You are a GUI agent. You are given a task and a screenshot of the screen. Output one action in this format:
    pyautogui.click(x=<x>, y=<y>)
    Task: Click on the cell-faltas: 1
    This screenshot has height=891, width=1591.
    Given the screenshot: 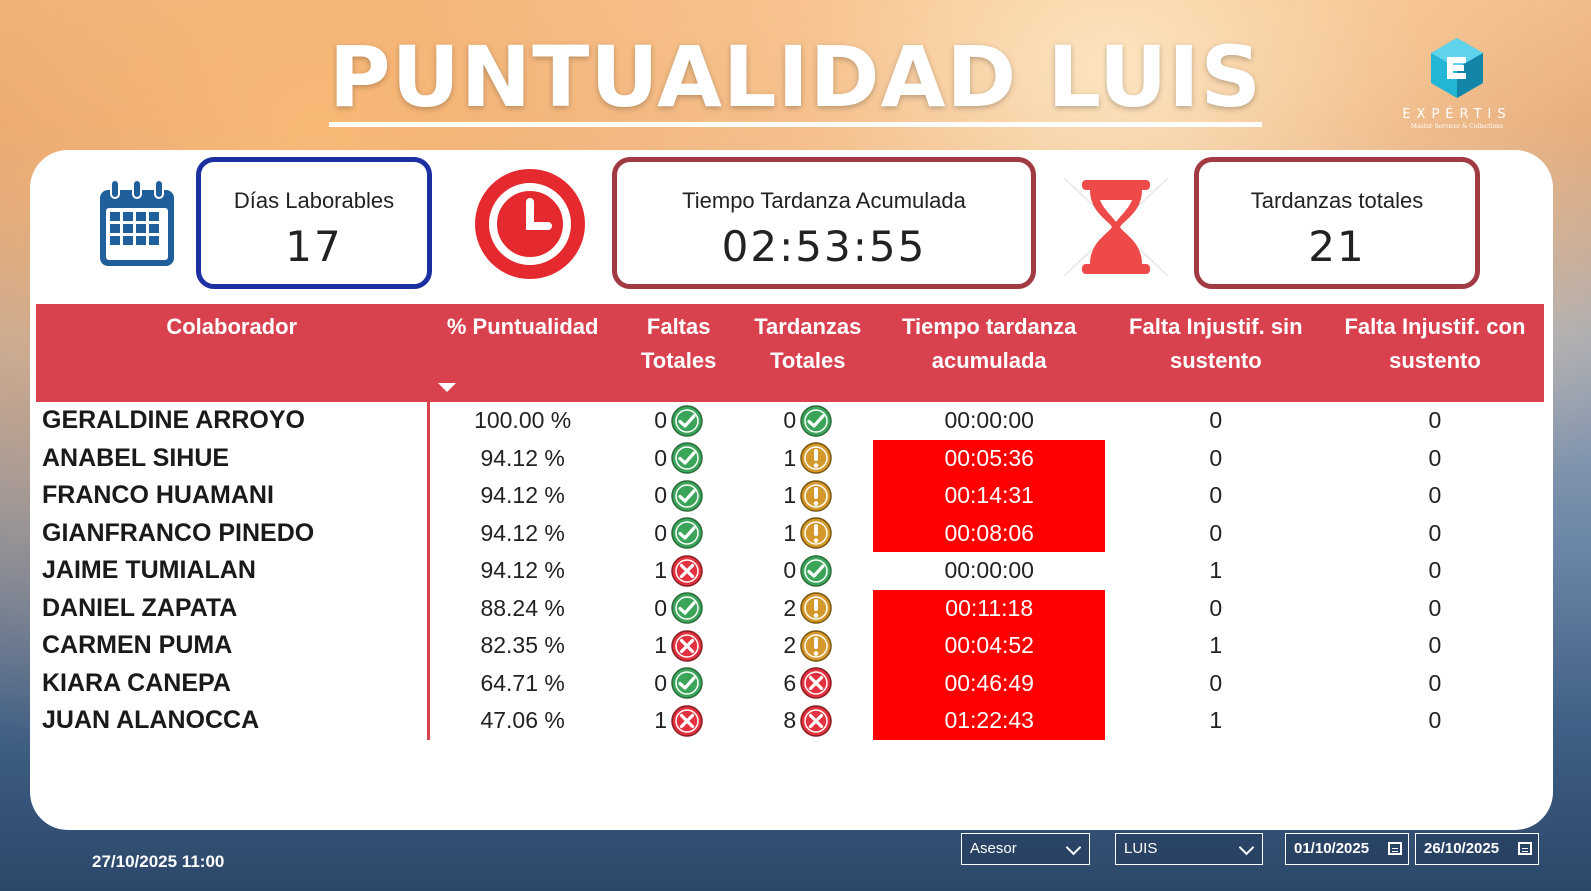 What is the action you would take?
    pyautogui.click(x=679, y=646)
    